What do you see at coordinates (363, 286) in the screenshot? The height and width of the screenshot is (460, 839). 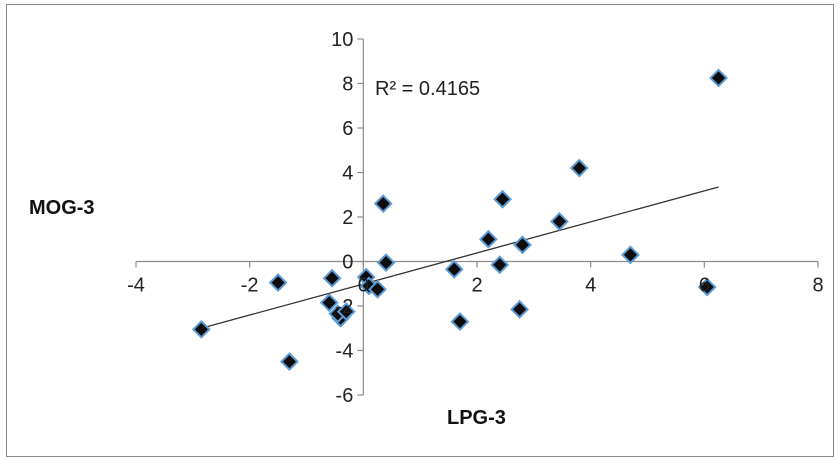 I see `x-tick-label: 0` at bounding box center [363, 286].